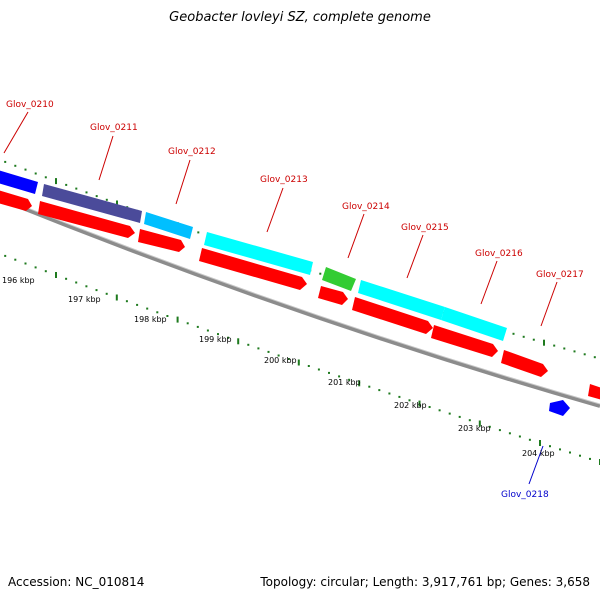 This screenshot has width=600, height=600. What do you see at coordinates (499, 277) in the screenshot?
I see `gene-label-glov-0216: Glov_0216` at bounding box center [499, 277].